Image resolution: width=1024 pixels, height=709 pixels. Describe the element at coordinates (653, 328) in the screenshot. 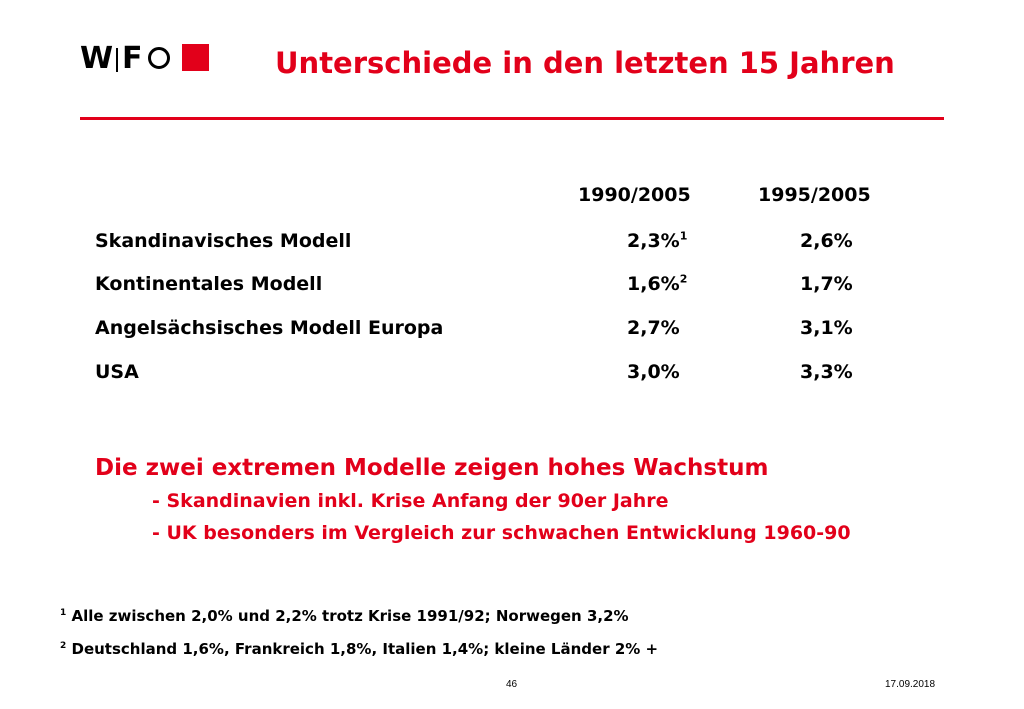

I see `cell-value: 2,7%` at that location.